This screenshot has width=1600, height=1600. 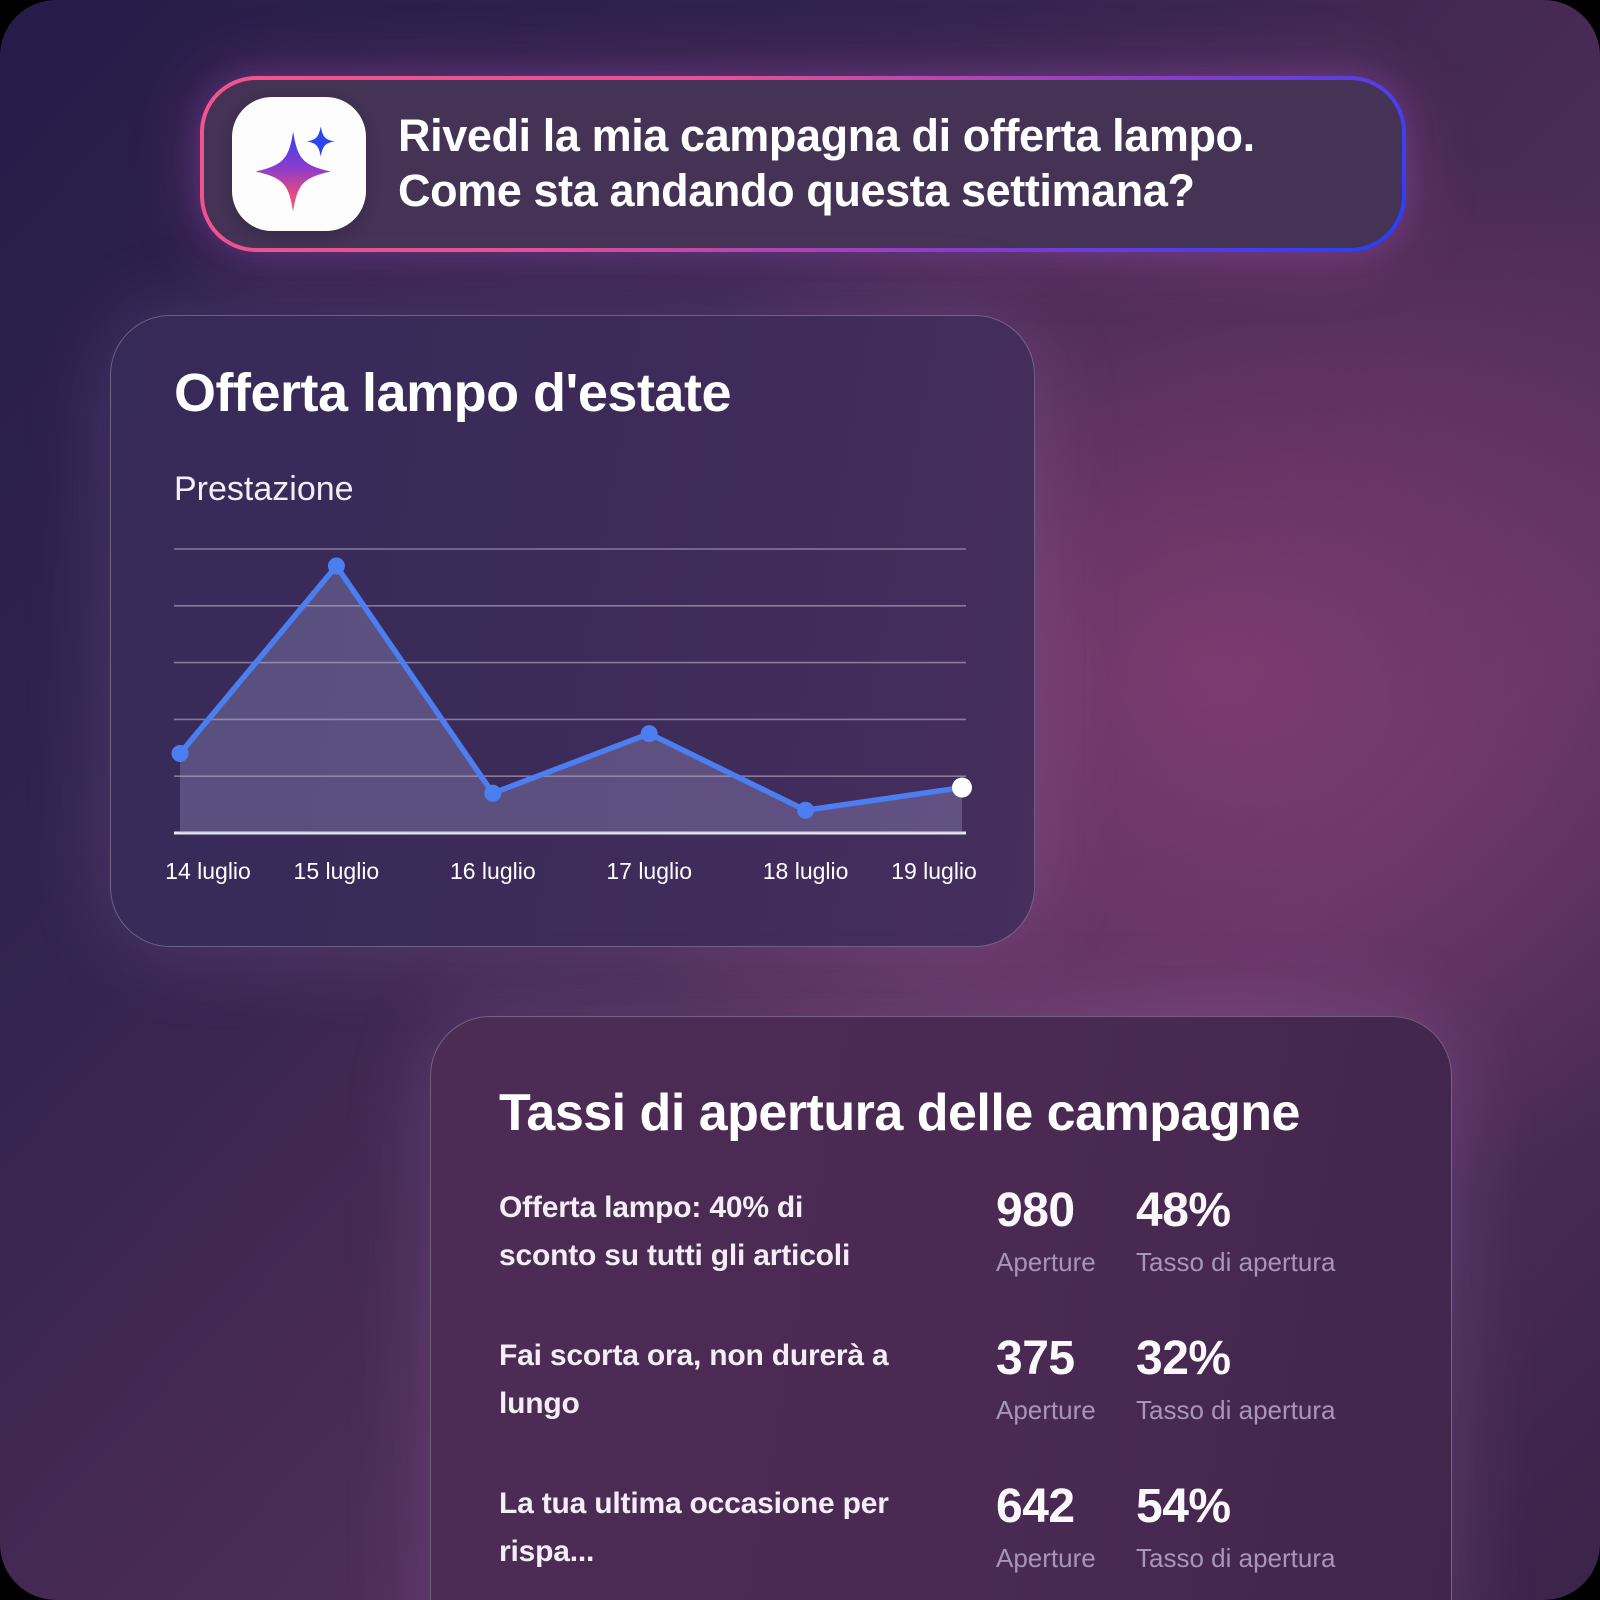 What do you see at coordinates (1035, 1358) in the screenshot?
I see `opens-value: 375` at bounding box center [1035, 1358].